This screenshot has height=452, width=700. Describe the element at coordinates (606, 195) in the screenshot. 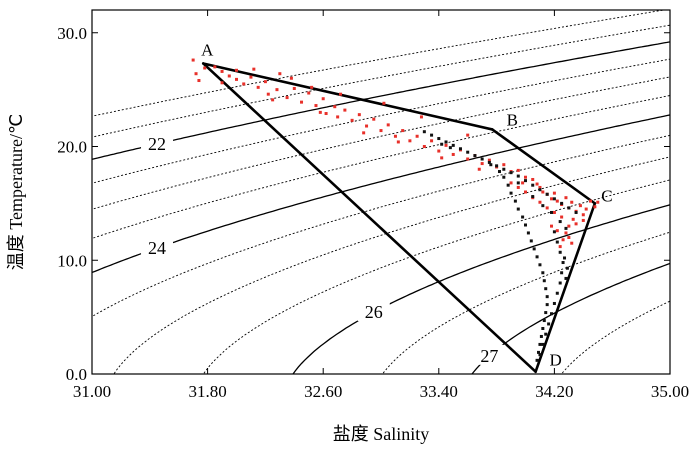

I see `end-member-label-C: C` at that location.